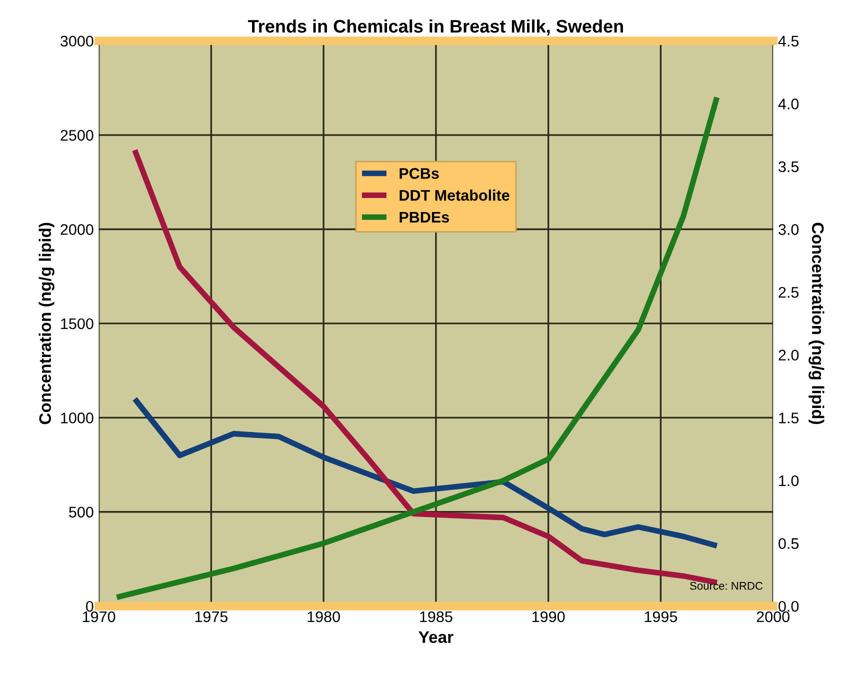 The height and width of the screenshot is (681, 859). Describe the element at coordinates (816, 323) in the screenshot. I see `y2-axis-title: Concentration (ng/g lipid)` at that location.